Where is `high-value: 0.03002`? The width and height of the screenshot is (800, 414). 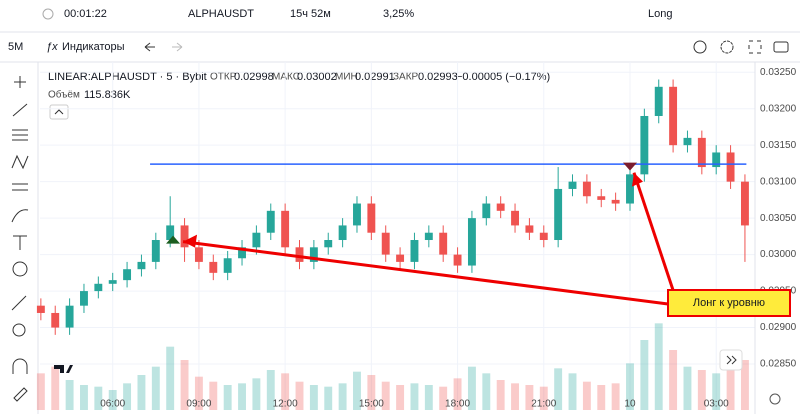
high-value: 0.03002 is located at coordinates (317, 77).